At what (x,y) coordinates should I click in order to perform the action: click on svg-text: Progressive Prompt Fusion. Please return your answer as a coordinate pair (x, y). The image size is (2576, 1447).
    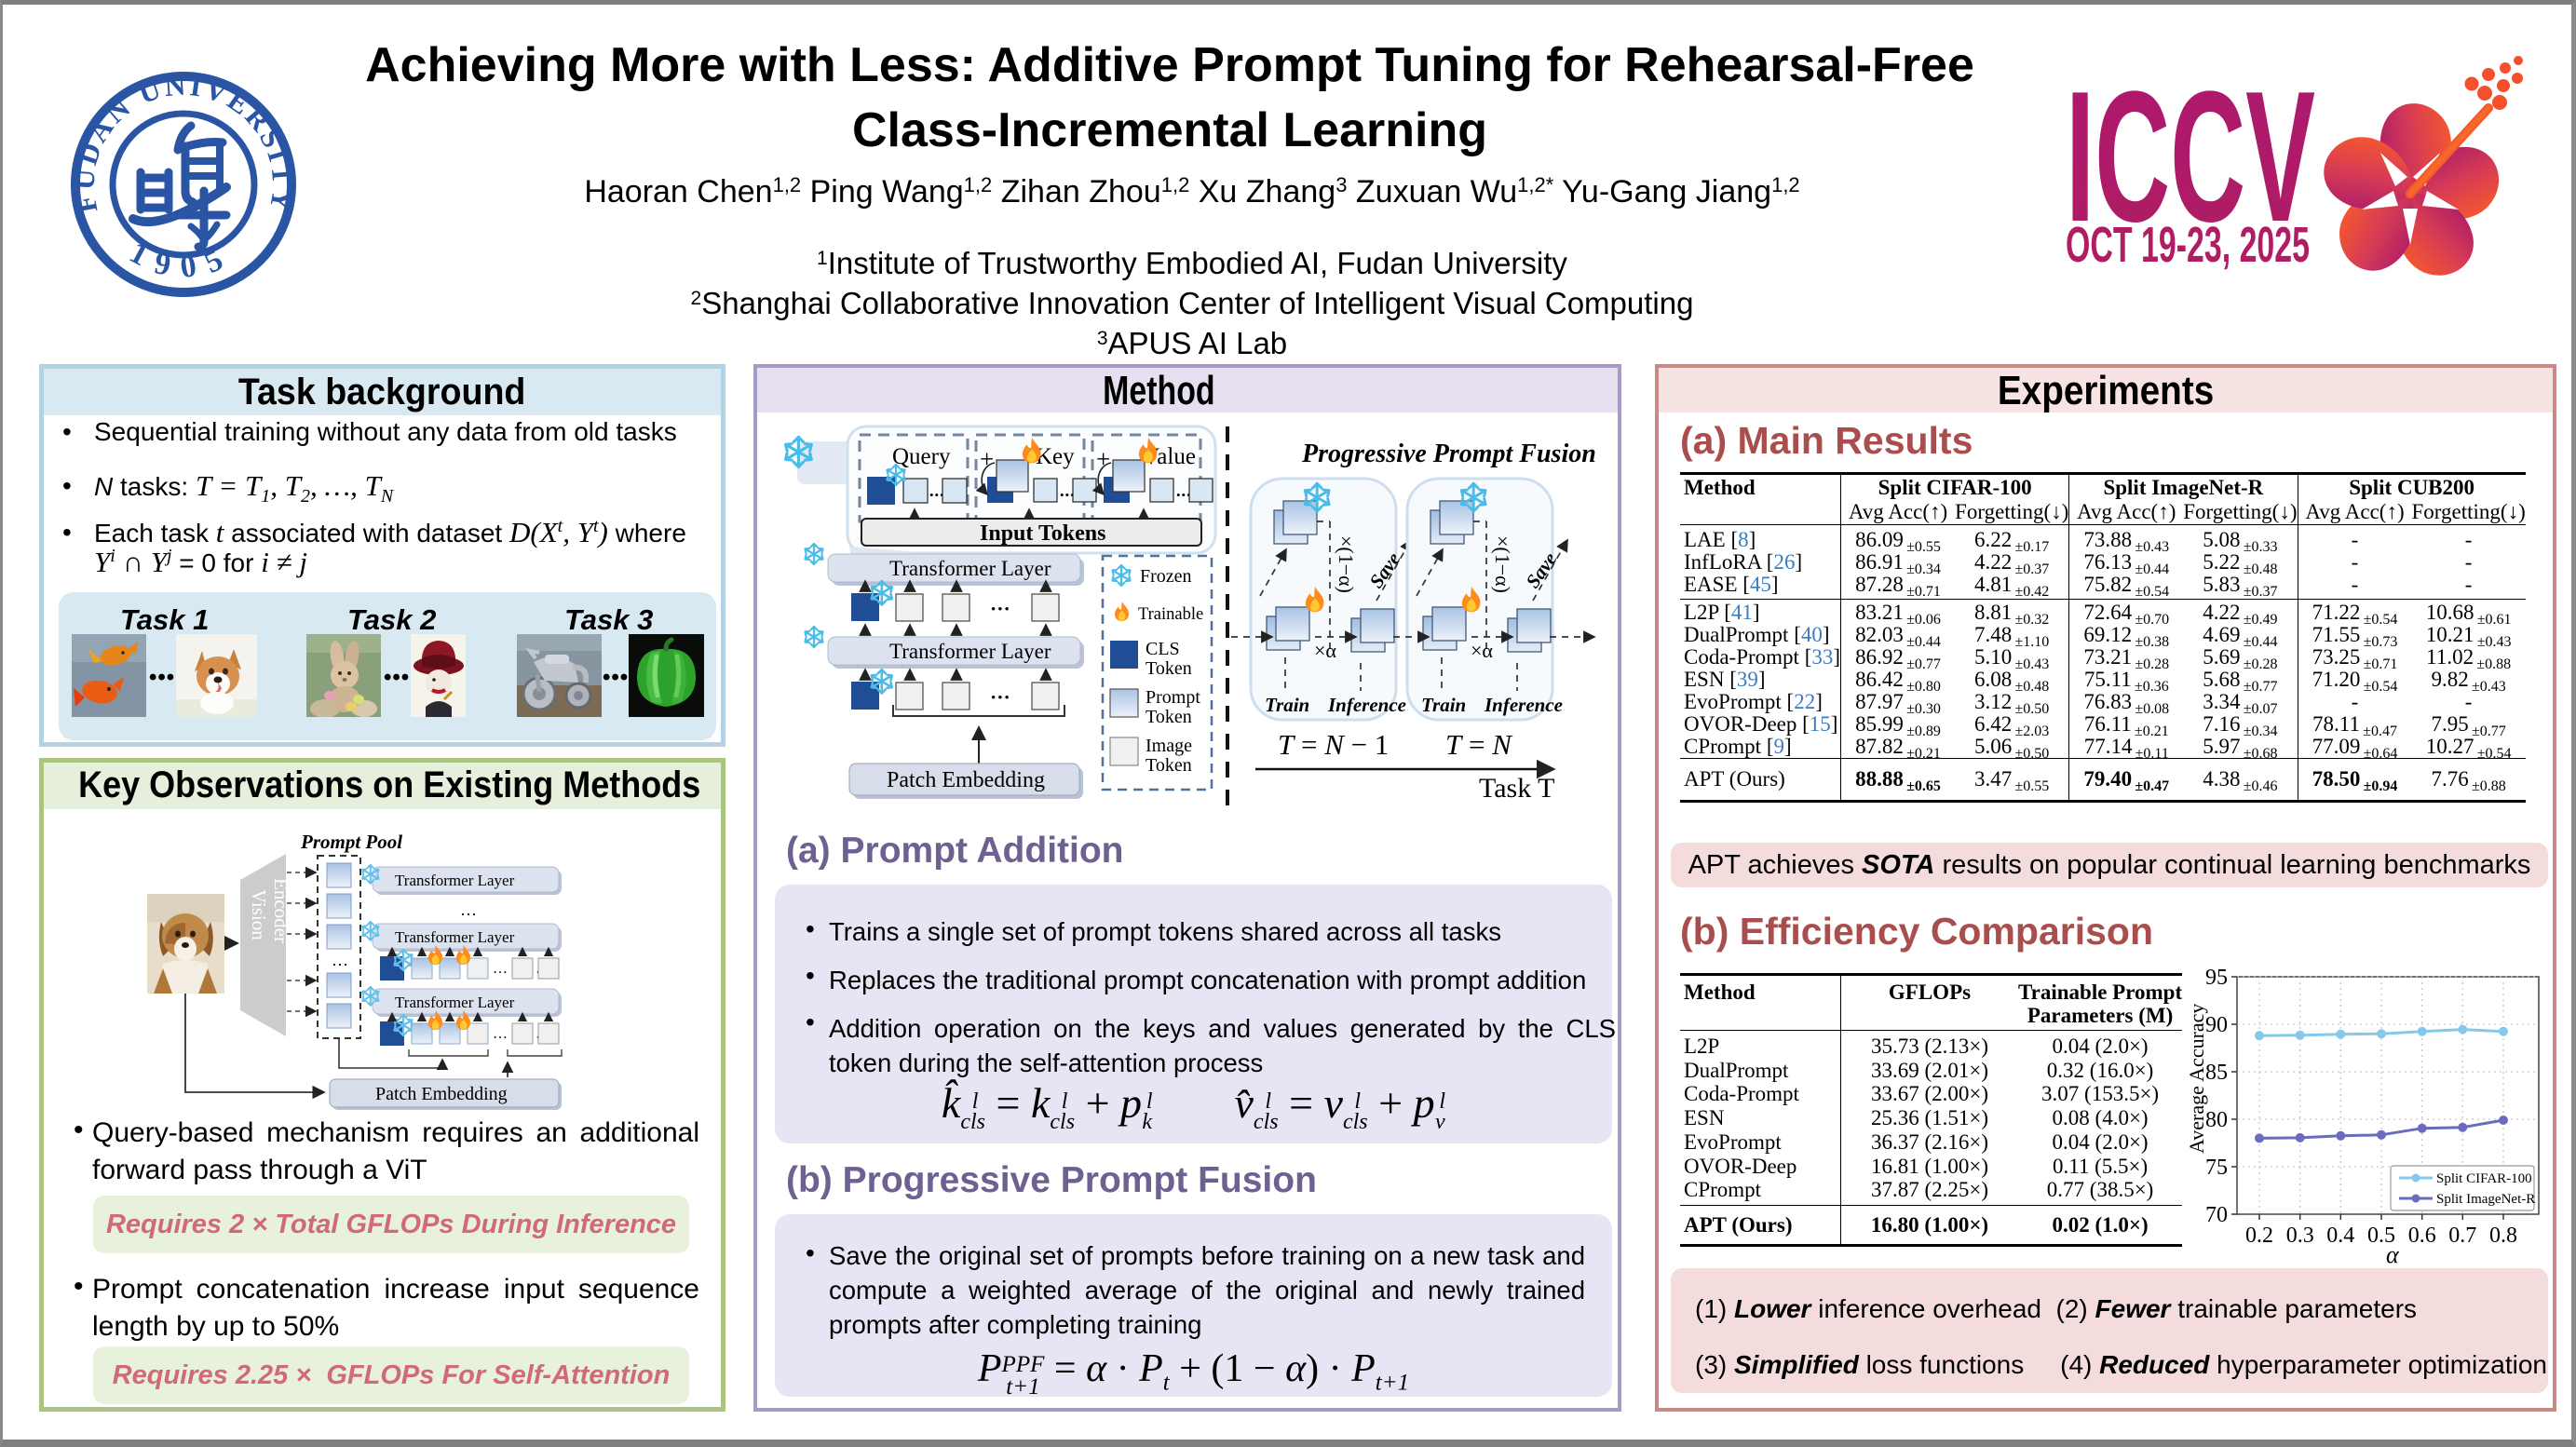
    Looking at the image, I should click on (1448, 454).